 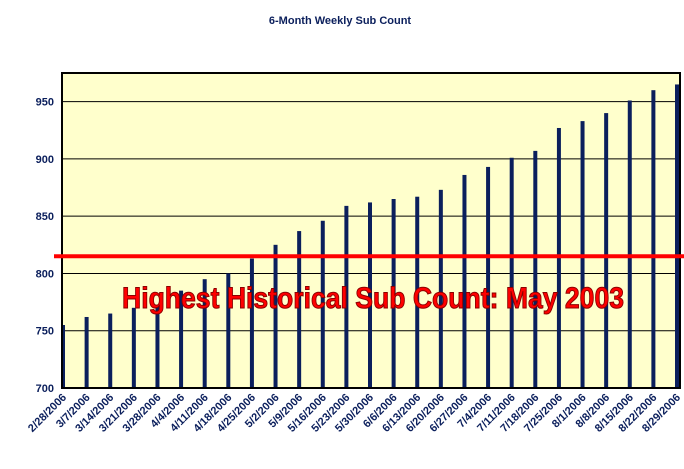 I want to click on y-tick-label: 950, so click(x=45, y=103).